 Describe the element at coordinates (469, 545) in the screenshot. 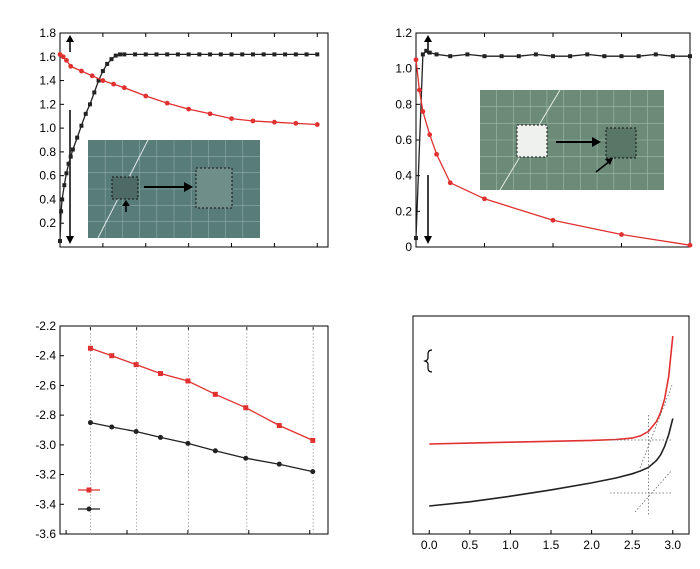

I see `d-x-tick-label: 0.5` at that location.